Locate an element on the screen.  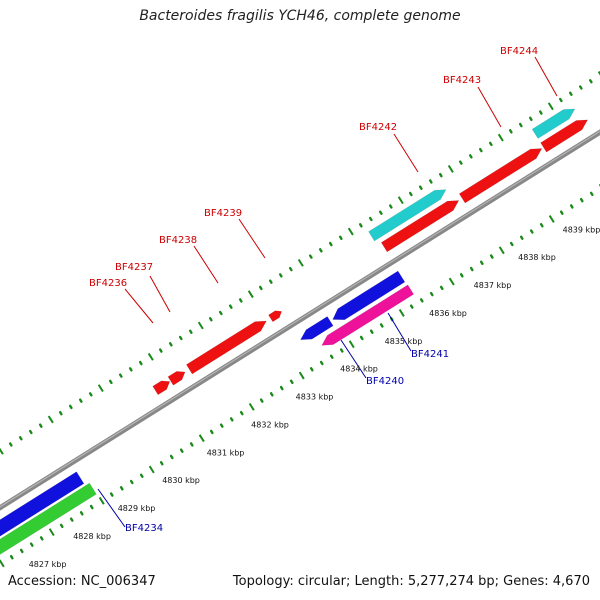
feature-bf4239 is located at coordinates (275, 316).